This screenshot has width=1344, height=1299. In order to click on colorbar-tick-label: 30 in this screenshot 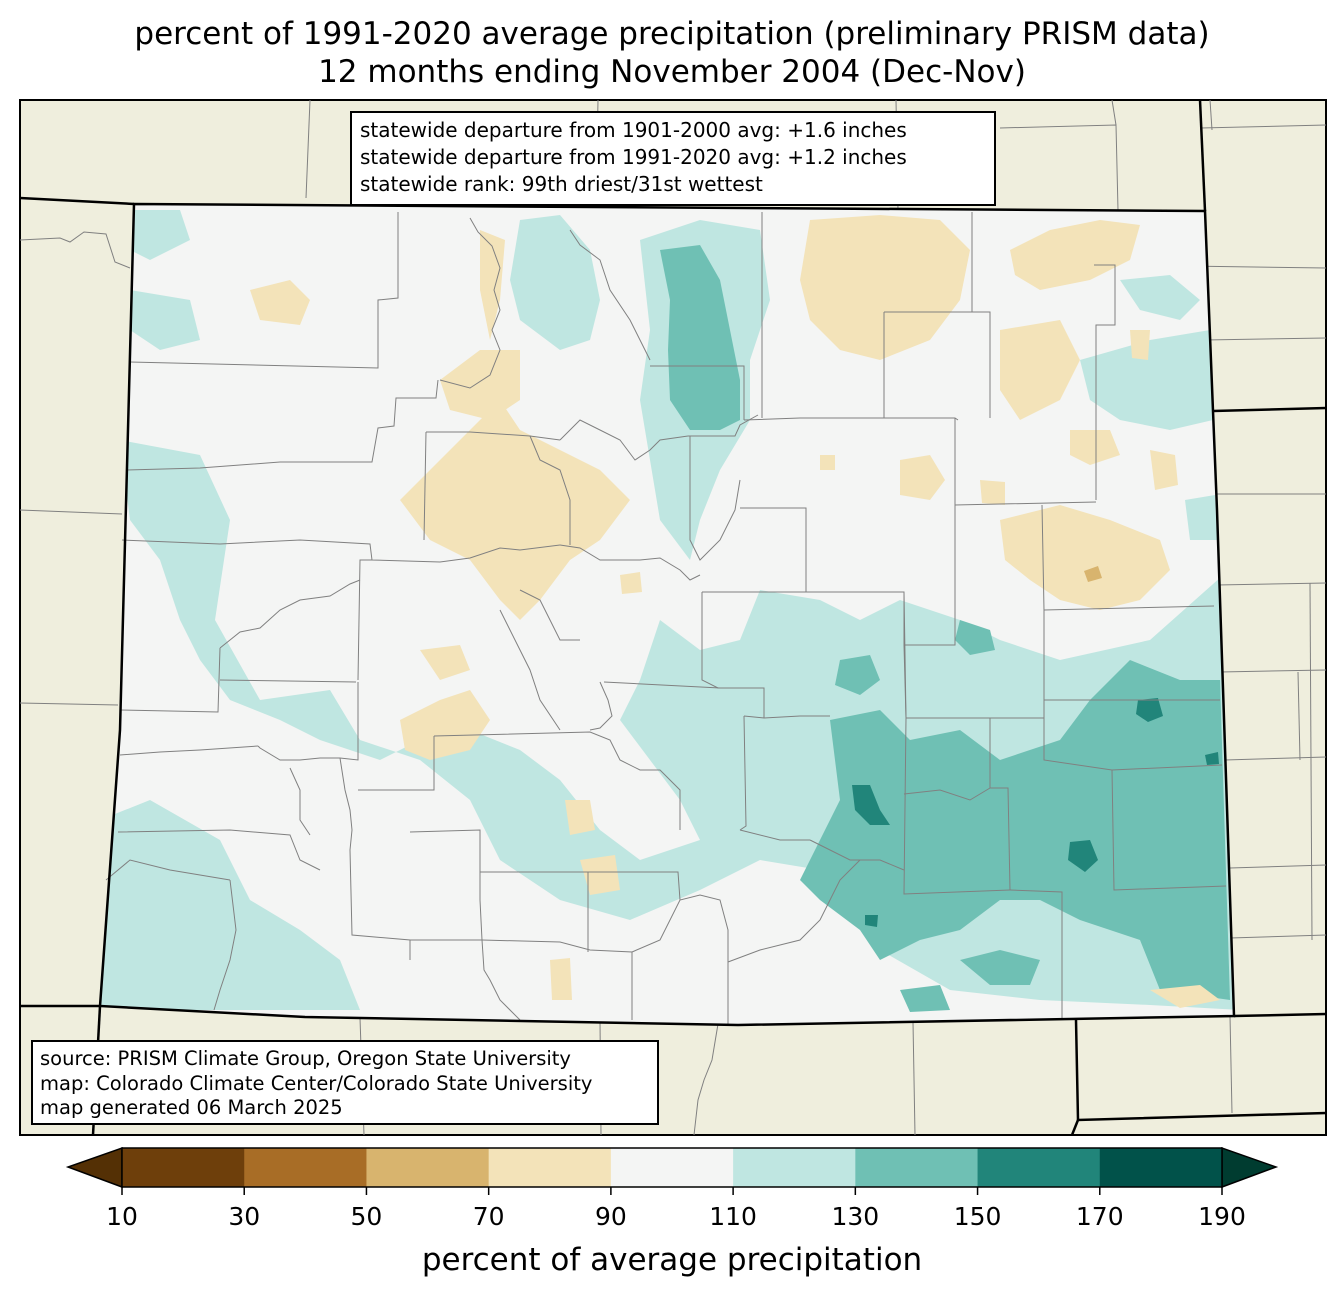, I will do `click(244, 1216)`.